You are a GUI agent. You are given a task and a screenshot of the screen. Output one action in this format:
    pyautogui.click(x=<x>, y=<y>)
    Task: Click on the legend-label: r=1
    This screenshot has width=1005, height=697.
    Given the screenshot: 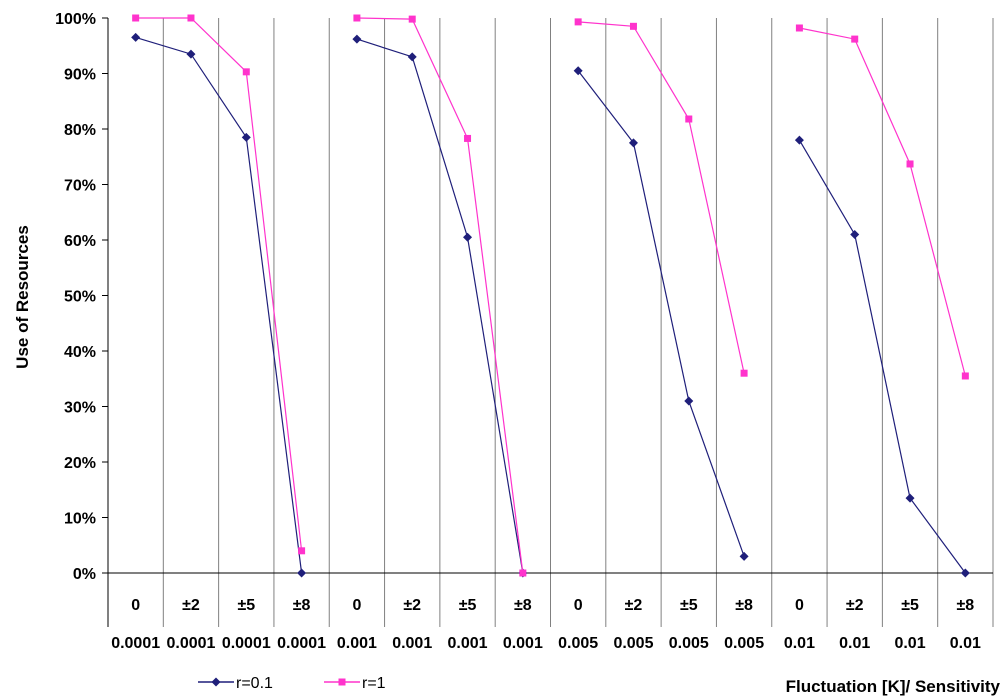 What is the action you would take?
    pyautogui.click(x=374, y=683)
    